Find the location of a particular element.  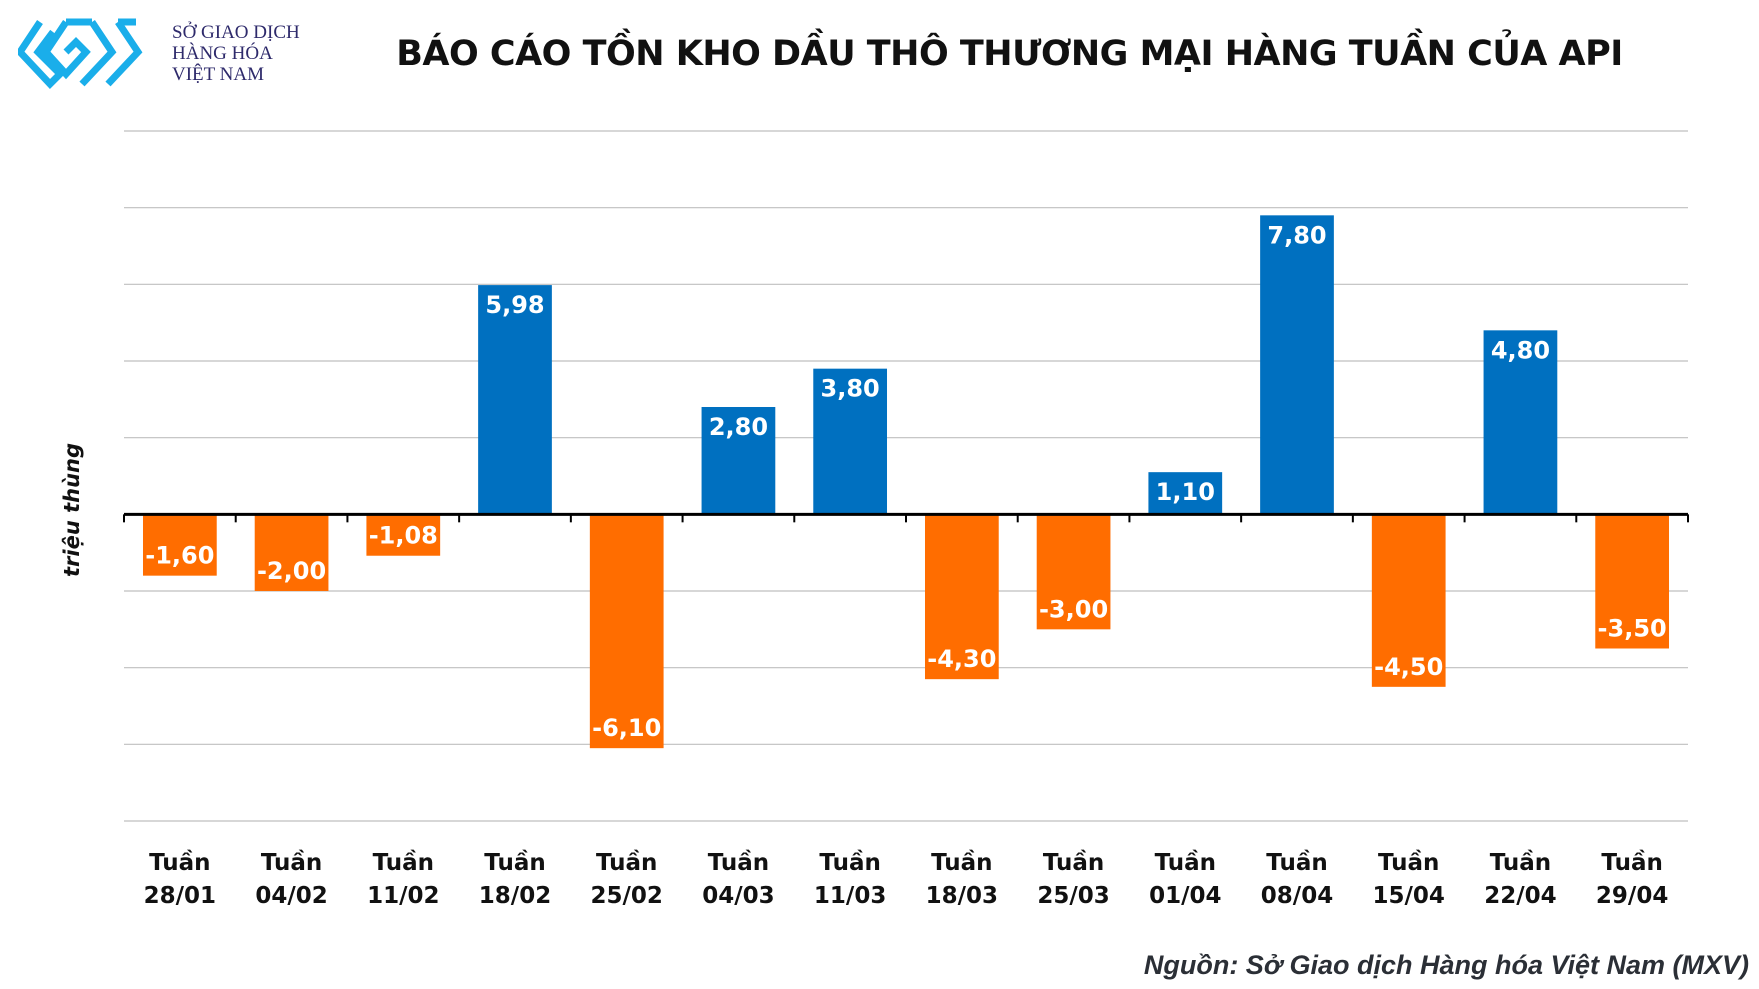

data-label: -4,30 is located at coordinates (961, 659).